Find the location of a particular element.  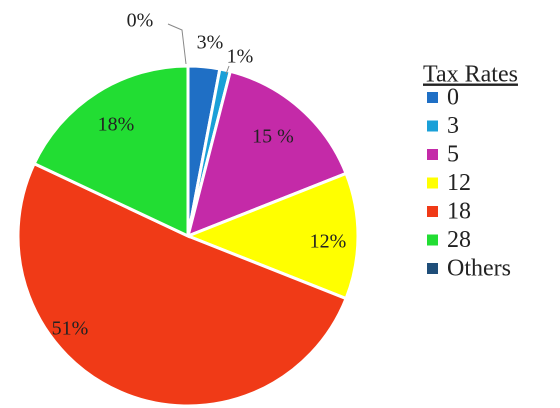

legend-label: 5 is located at coordinates (453, 155).